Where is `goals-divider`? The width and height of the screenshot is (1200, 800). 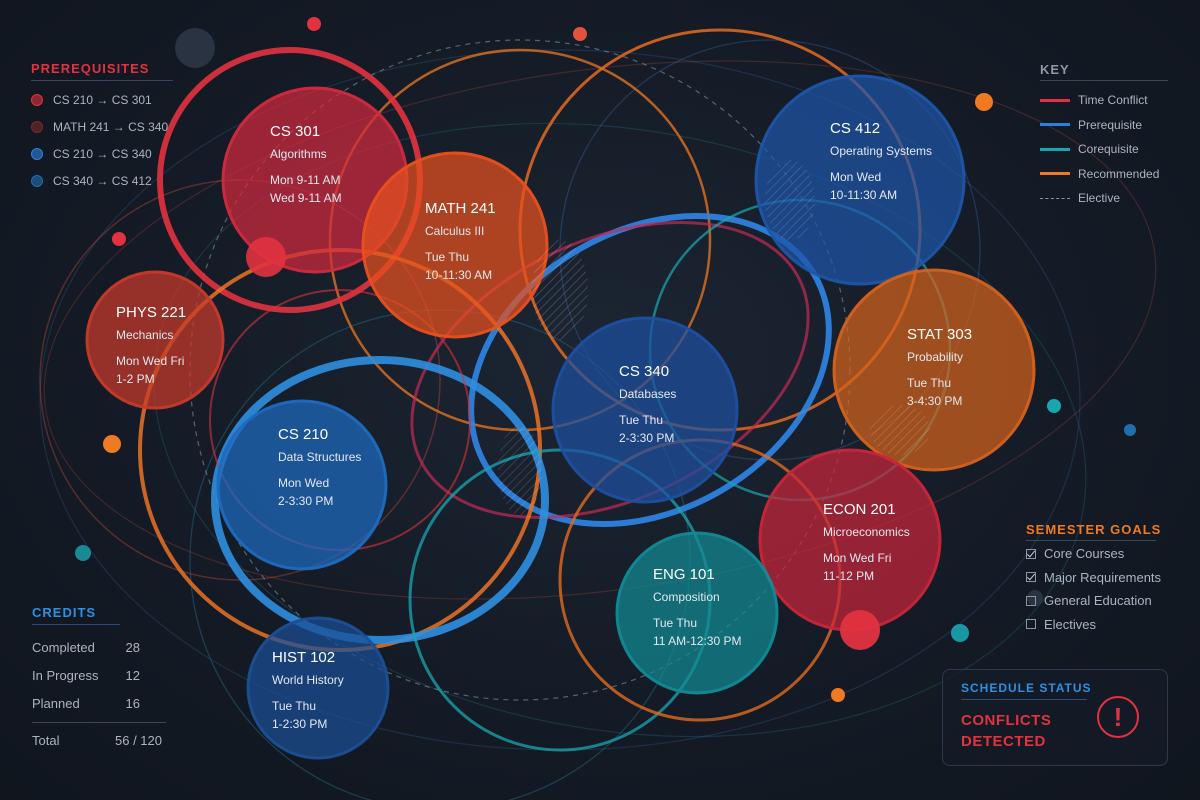 goals-divider is located at coordinates (1091, 540).